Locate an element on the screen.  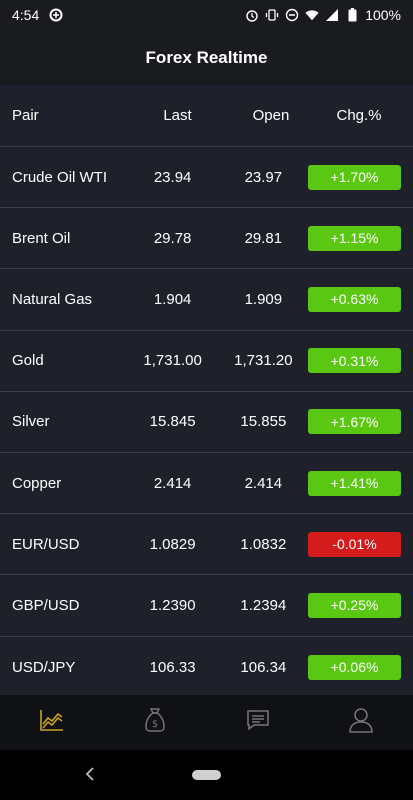
open-price: 1,731.20 is located at coordinates (263, 361).